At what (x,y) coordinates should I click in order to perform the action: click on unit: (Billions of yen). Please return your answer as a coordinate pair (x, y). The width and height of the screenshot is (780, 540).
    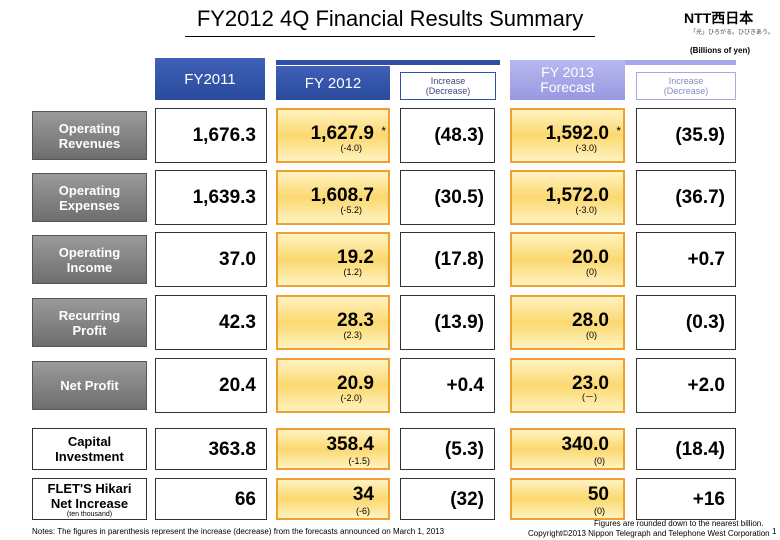
    Looking at the image, I should click on (720, 50).